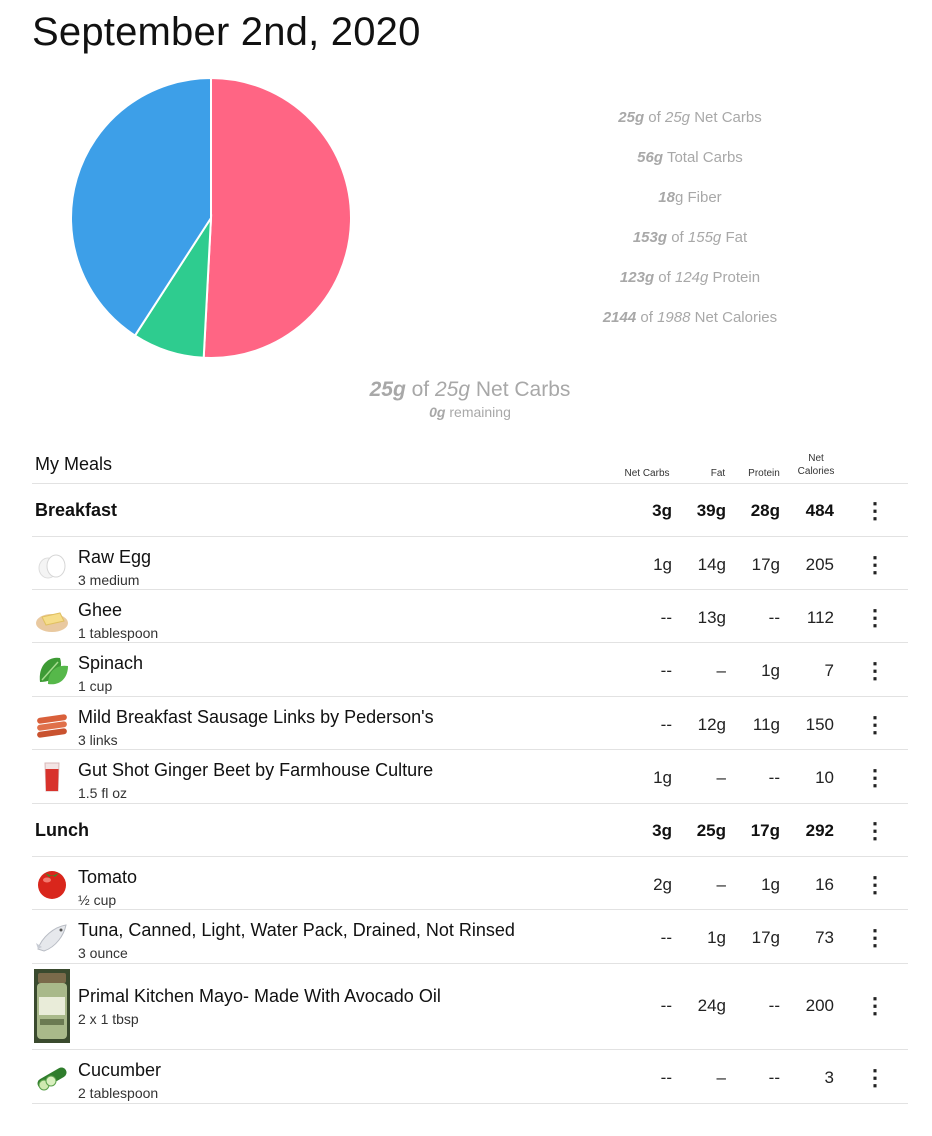  What do you see at coordinates (711, 564) in the screenshot?
I see `food-fat: 14g` at bounding box center [711, 564].